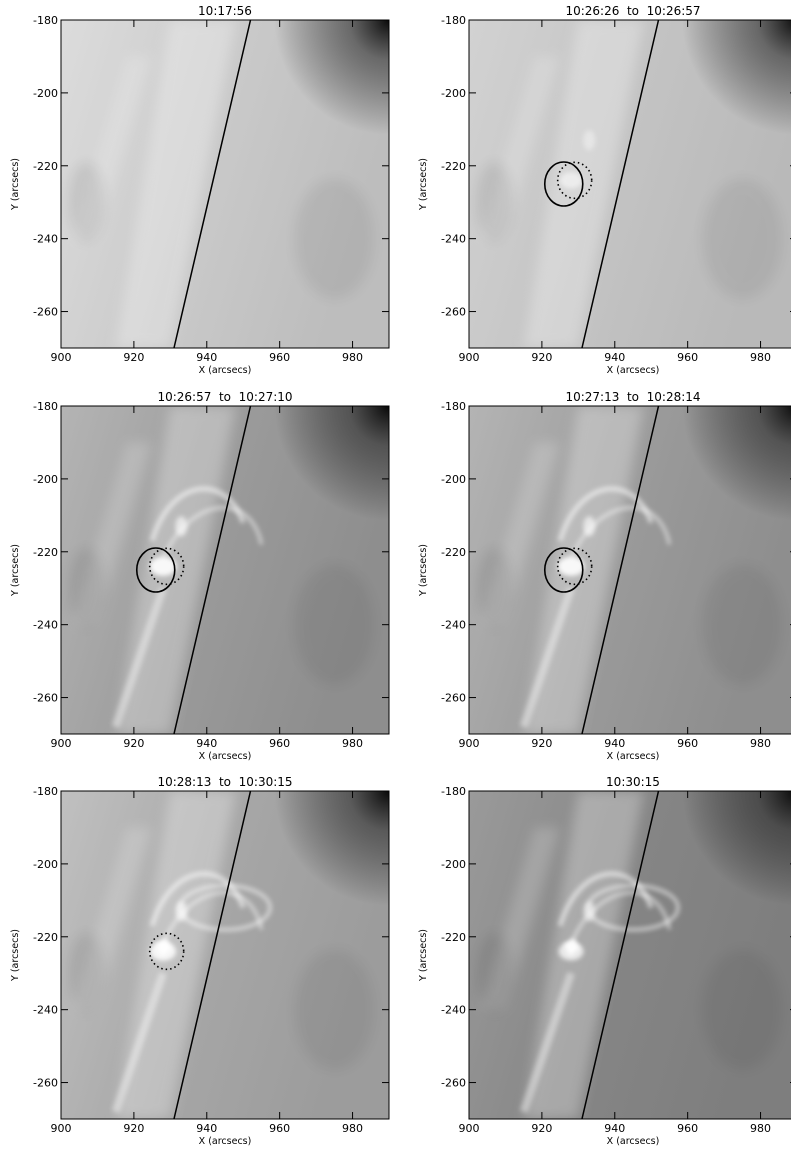  I want to click on panel-title: 10:28:13 to 10:30:15, so click(224, 782).